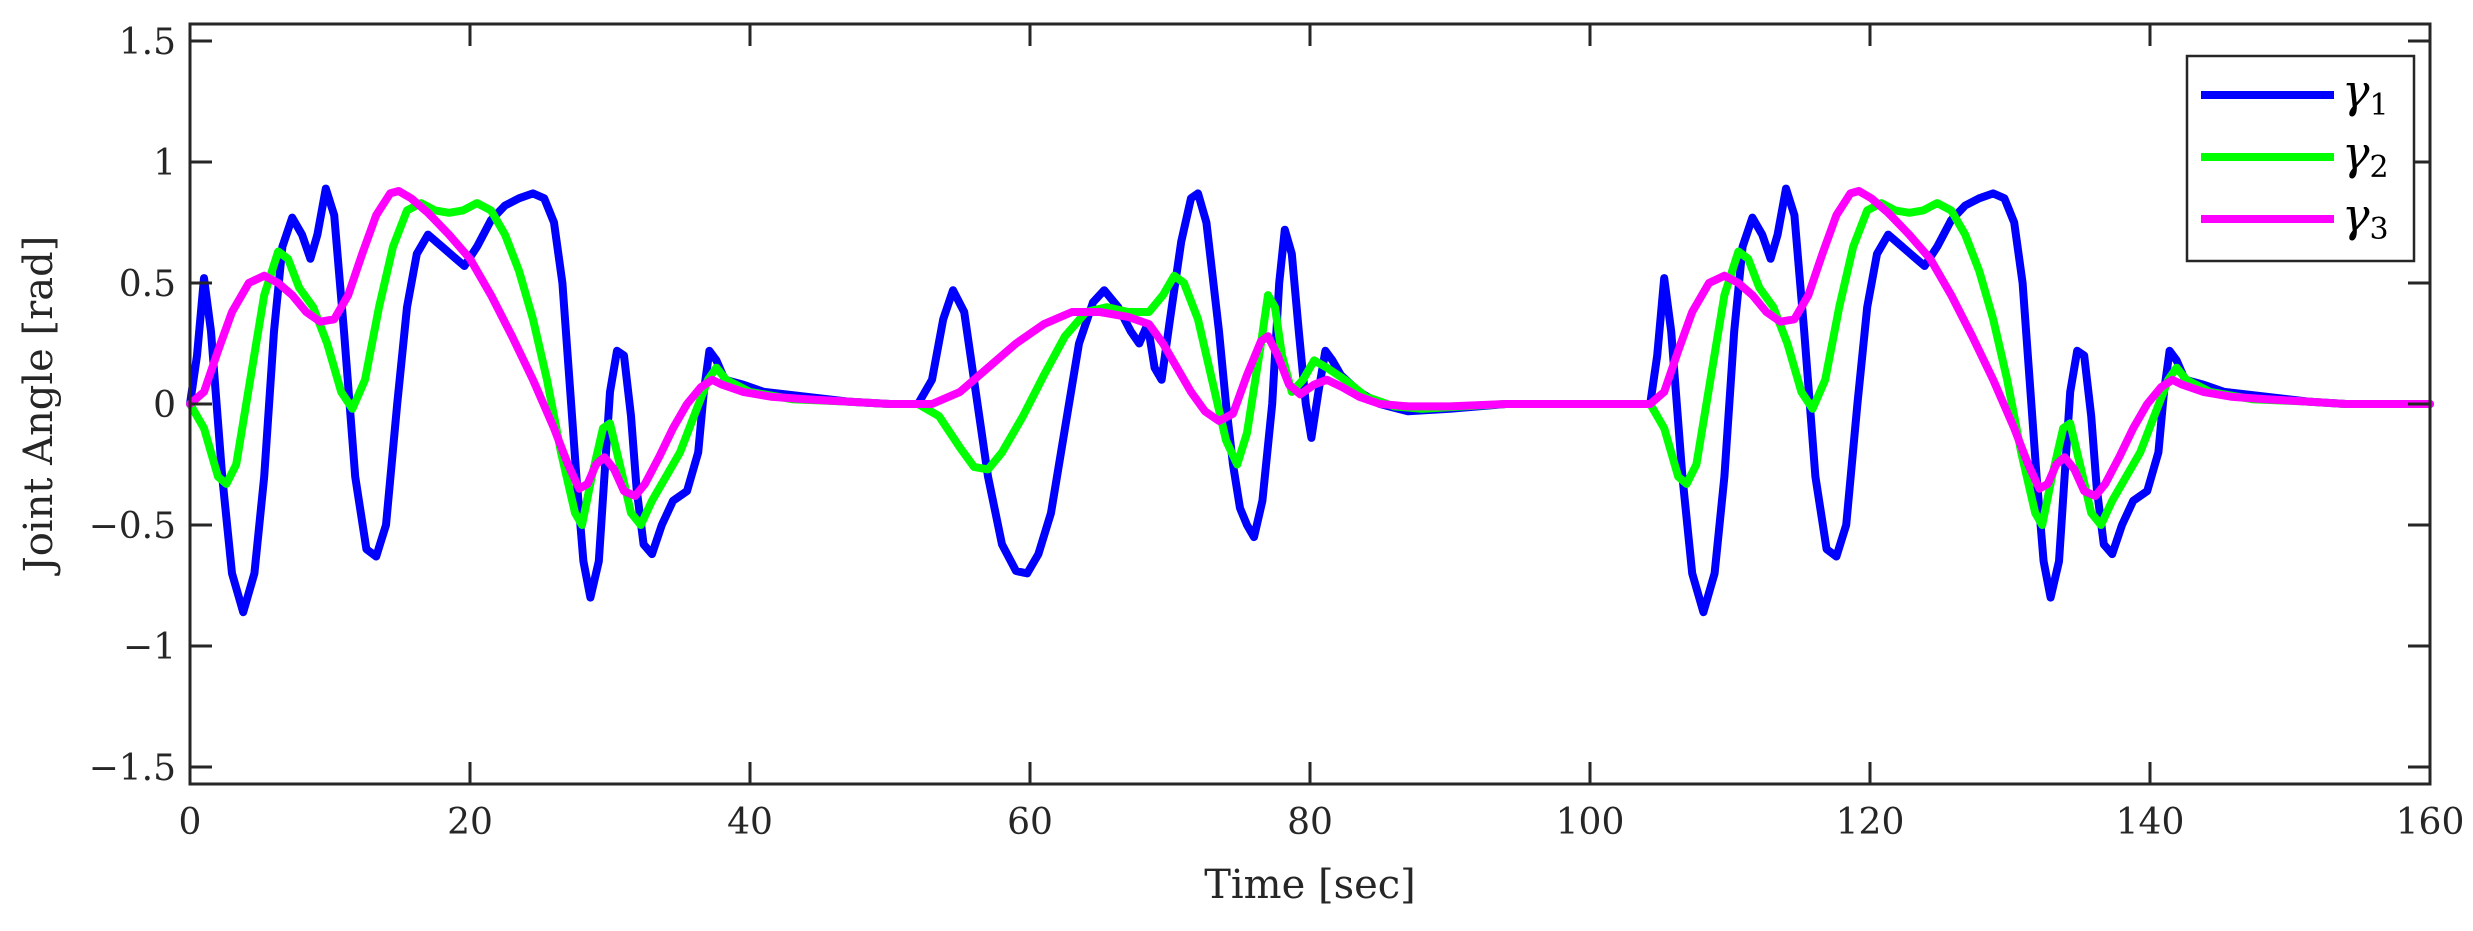 The height and width of the screenshot is (931, 2473). Describe the element at coordinates (2365, 93) in the screenshot. I see `legend-label-gamma-1: γ1` at that location.